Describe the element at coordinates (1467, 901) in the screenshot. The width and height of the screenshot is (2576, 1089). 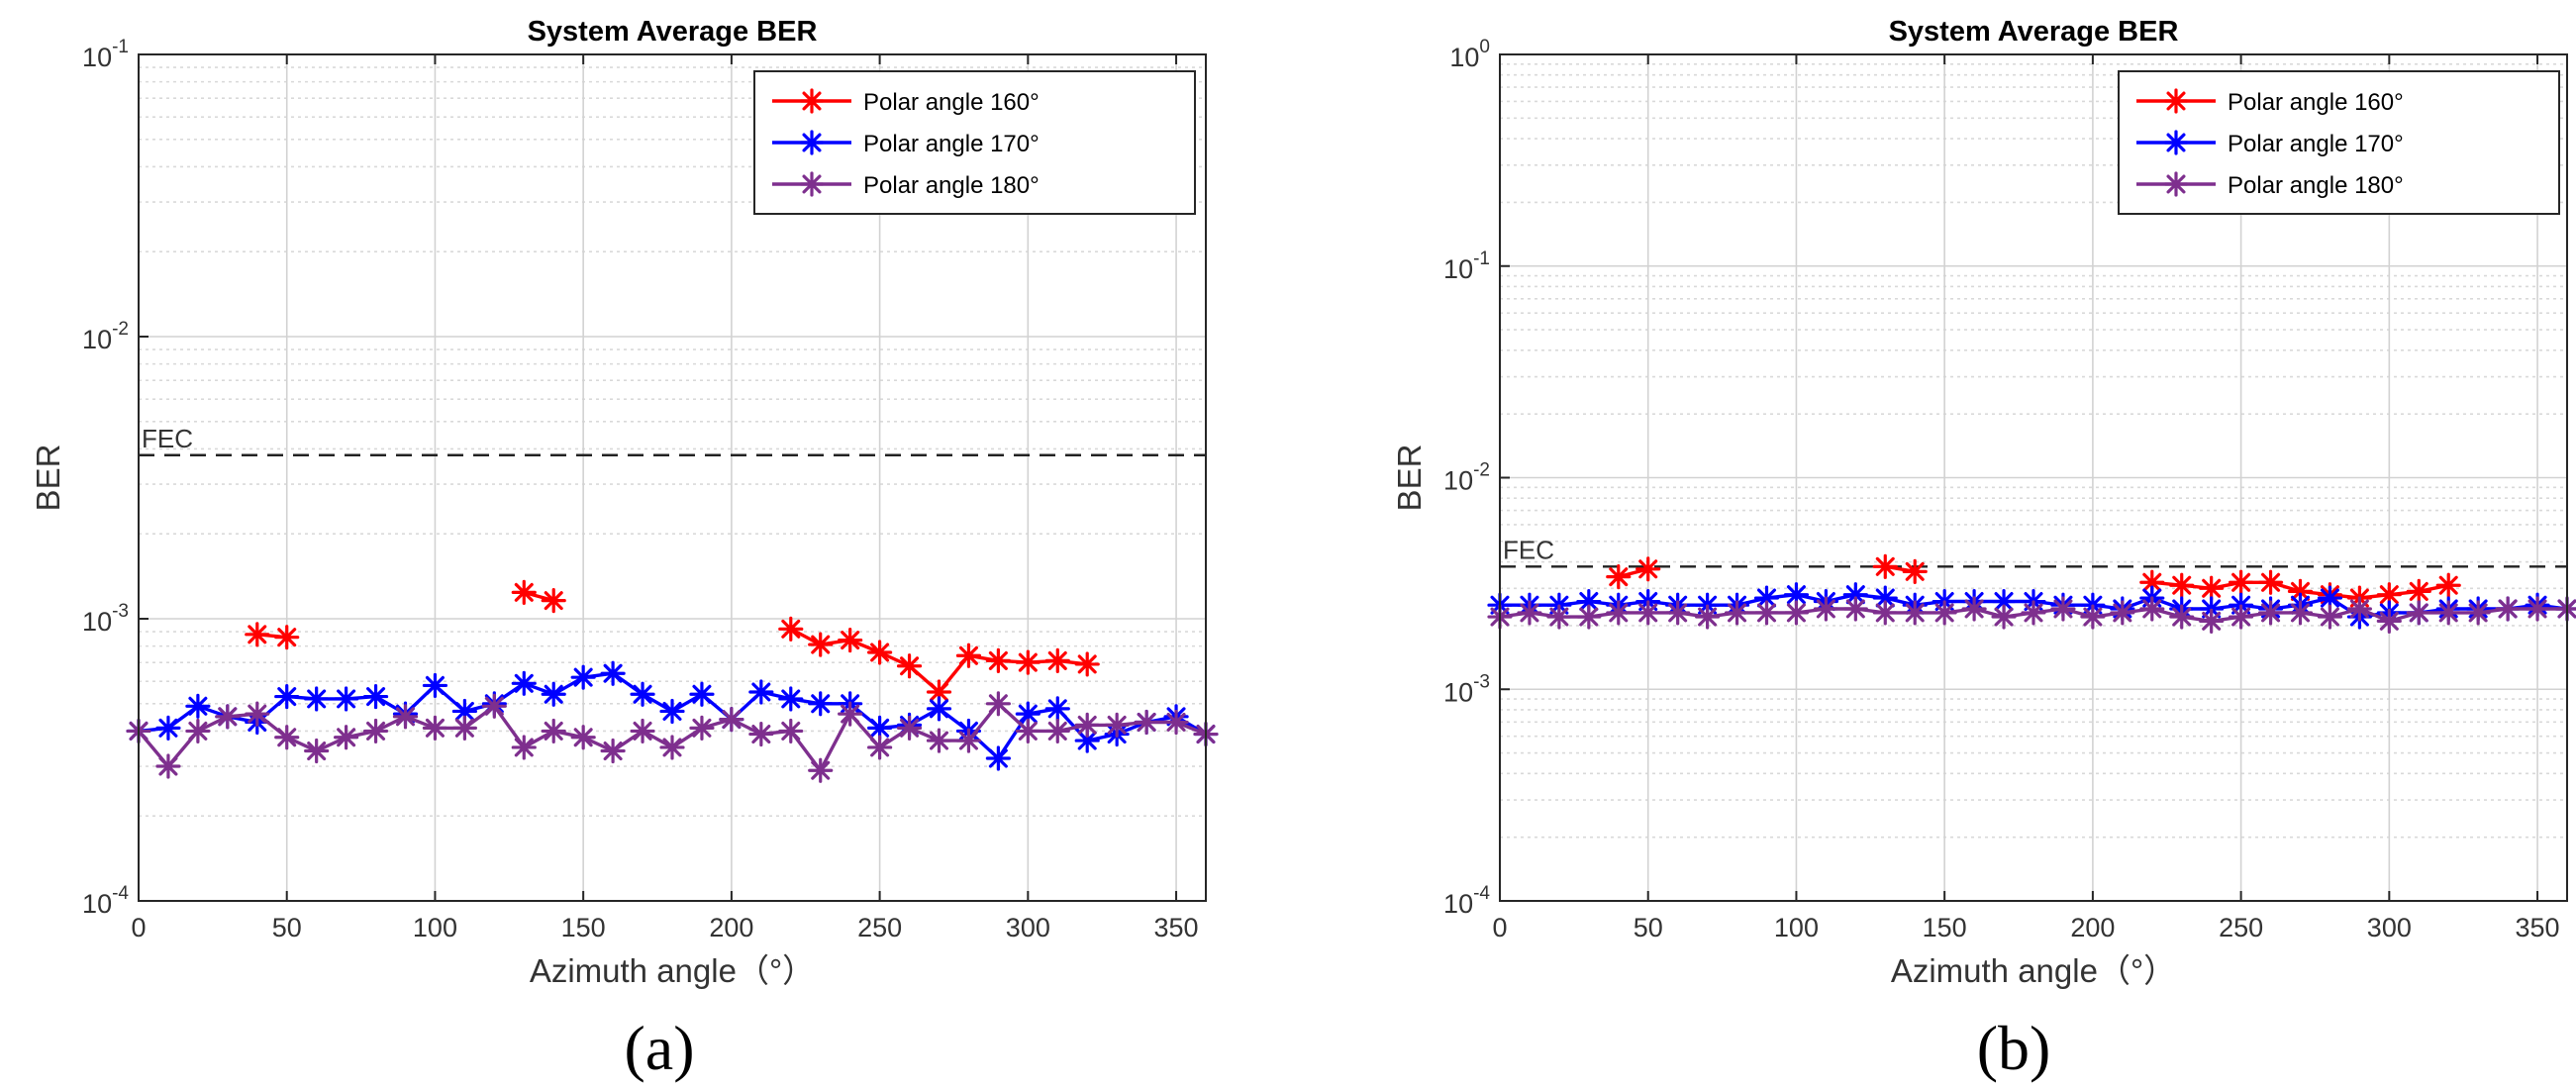
I see `y-tick-label: 10⁻⁴` at that location.